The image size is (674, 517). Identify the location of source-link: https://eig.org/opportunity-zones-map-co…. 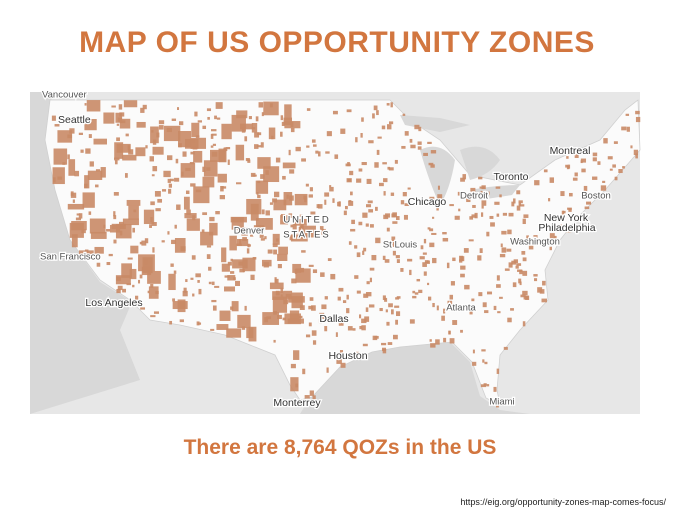
(563, 502).